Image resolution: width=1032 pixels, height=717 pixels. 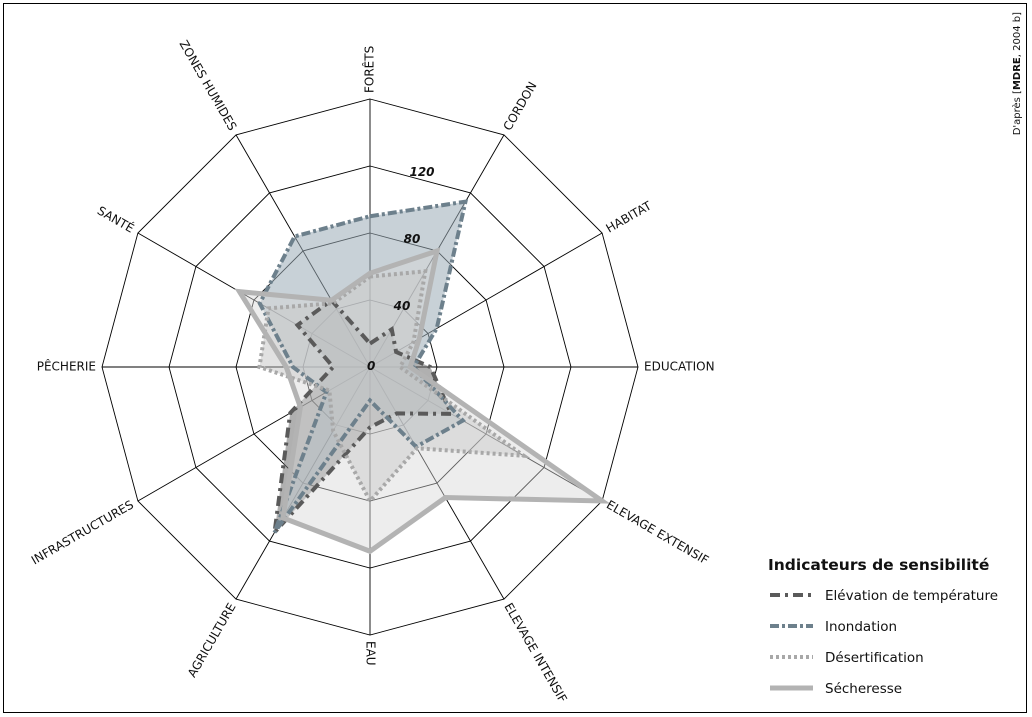 What do you see at coordinates (212, 640) in the screenshot?
I see `axis-label: AGRICULTURE` at bounding box center [212, 640].